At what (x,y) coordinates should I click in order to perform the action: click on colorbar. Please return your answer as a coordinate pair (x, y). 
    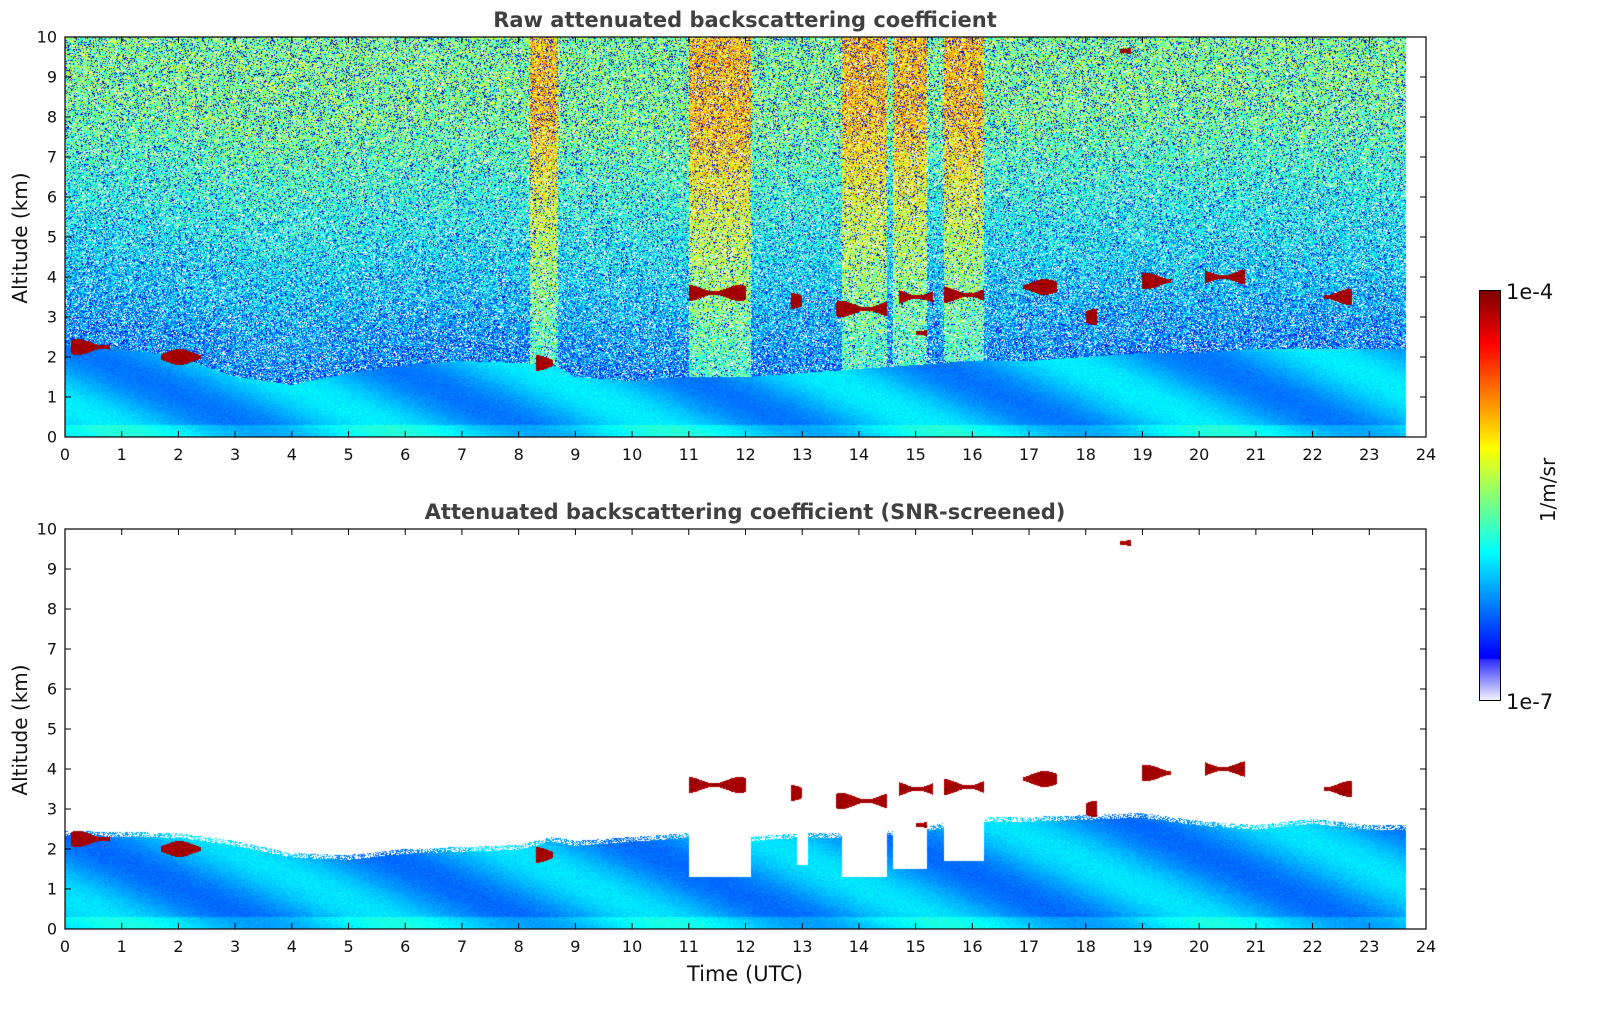
    Looking at the image, I should click on (1490, 495).